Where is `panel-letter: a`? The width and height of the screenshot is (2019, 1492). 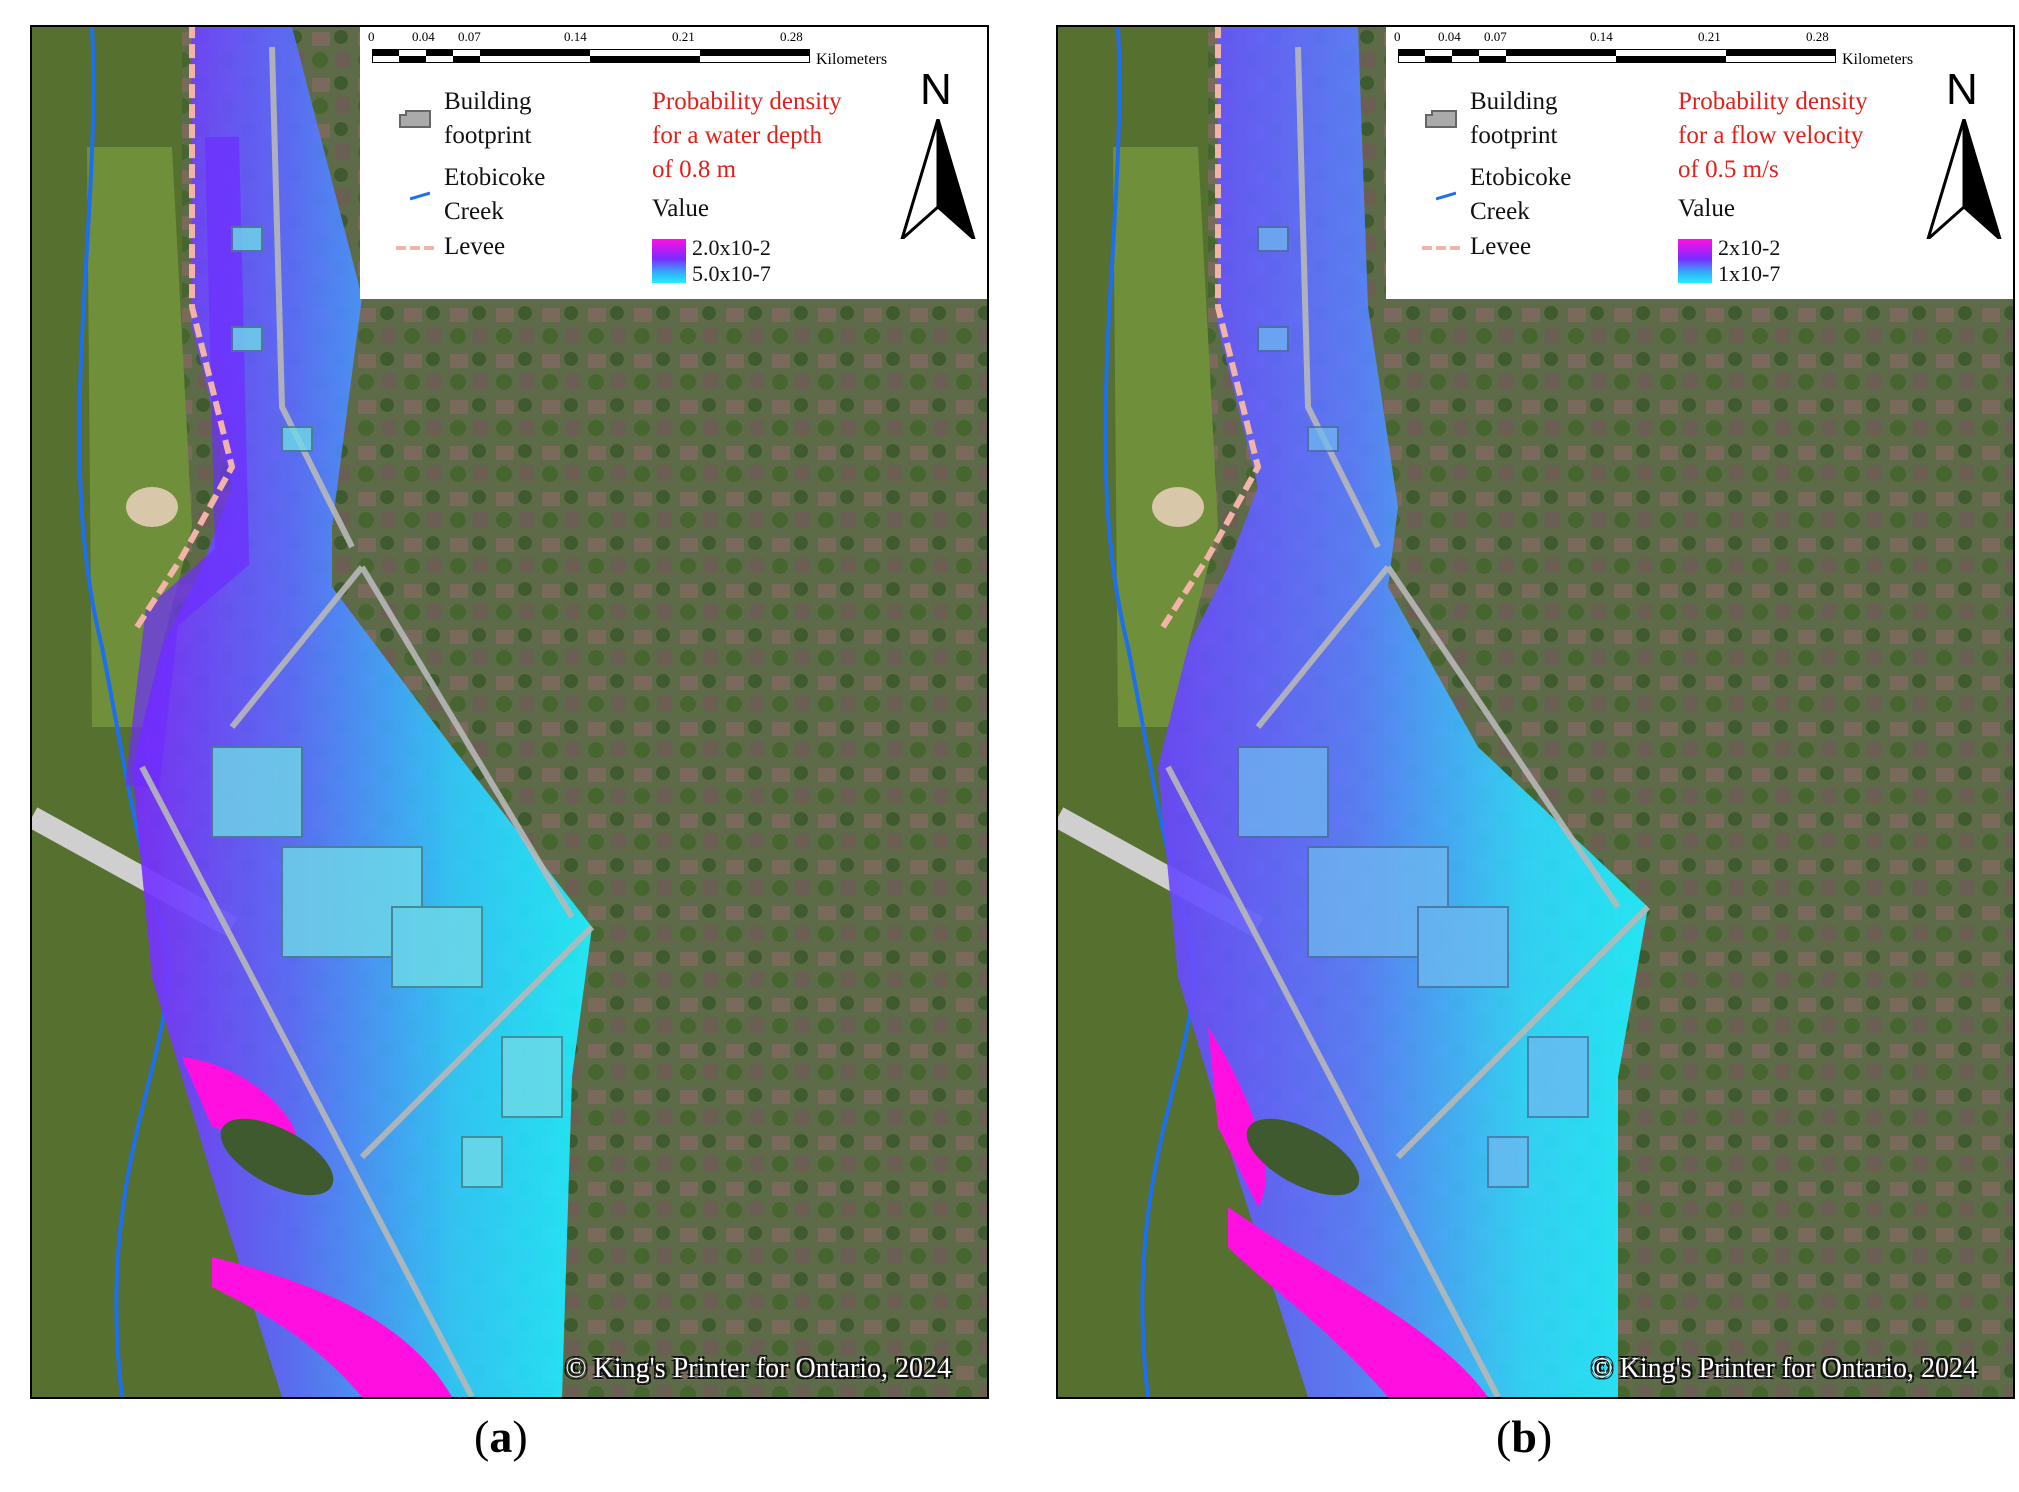 panel-letter: a is located at coordinates (501, 1436).